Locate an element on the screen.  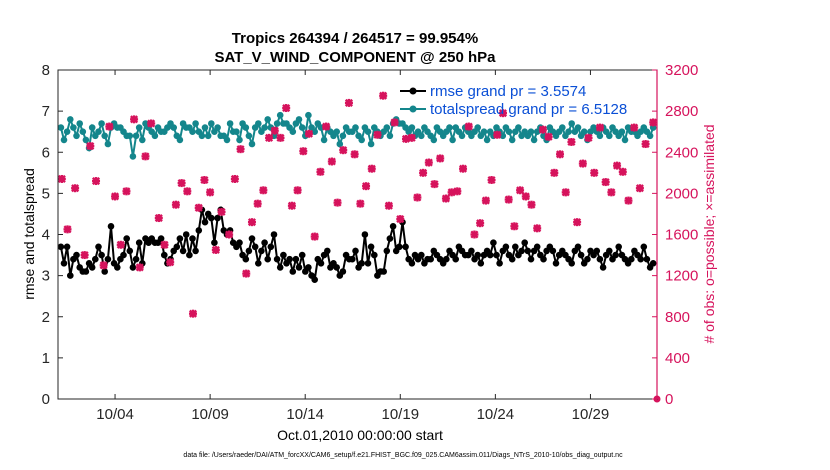
y2-tick-label: 400 is located at coordinates (677, 358).